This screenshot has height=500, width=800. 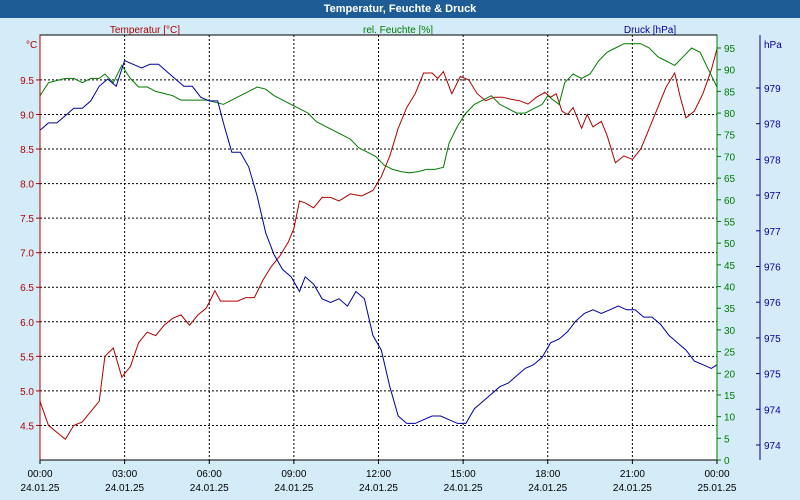 What do you see at coordinates (27, 219) in the screenshot?
I see `temperature-tick-label: 7.5` at bounding box center [27, 219].